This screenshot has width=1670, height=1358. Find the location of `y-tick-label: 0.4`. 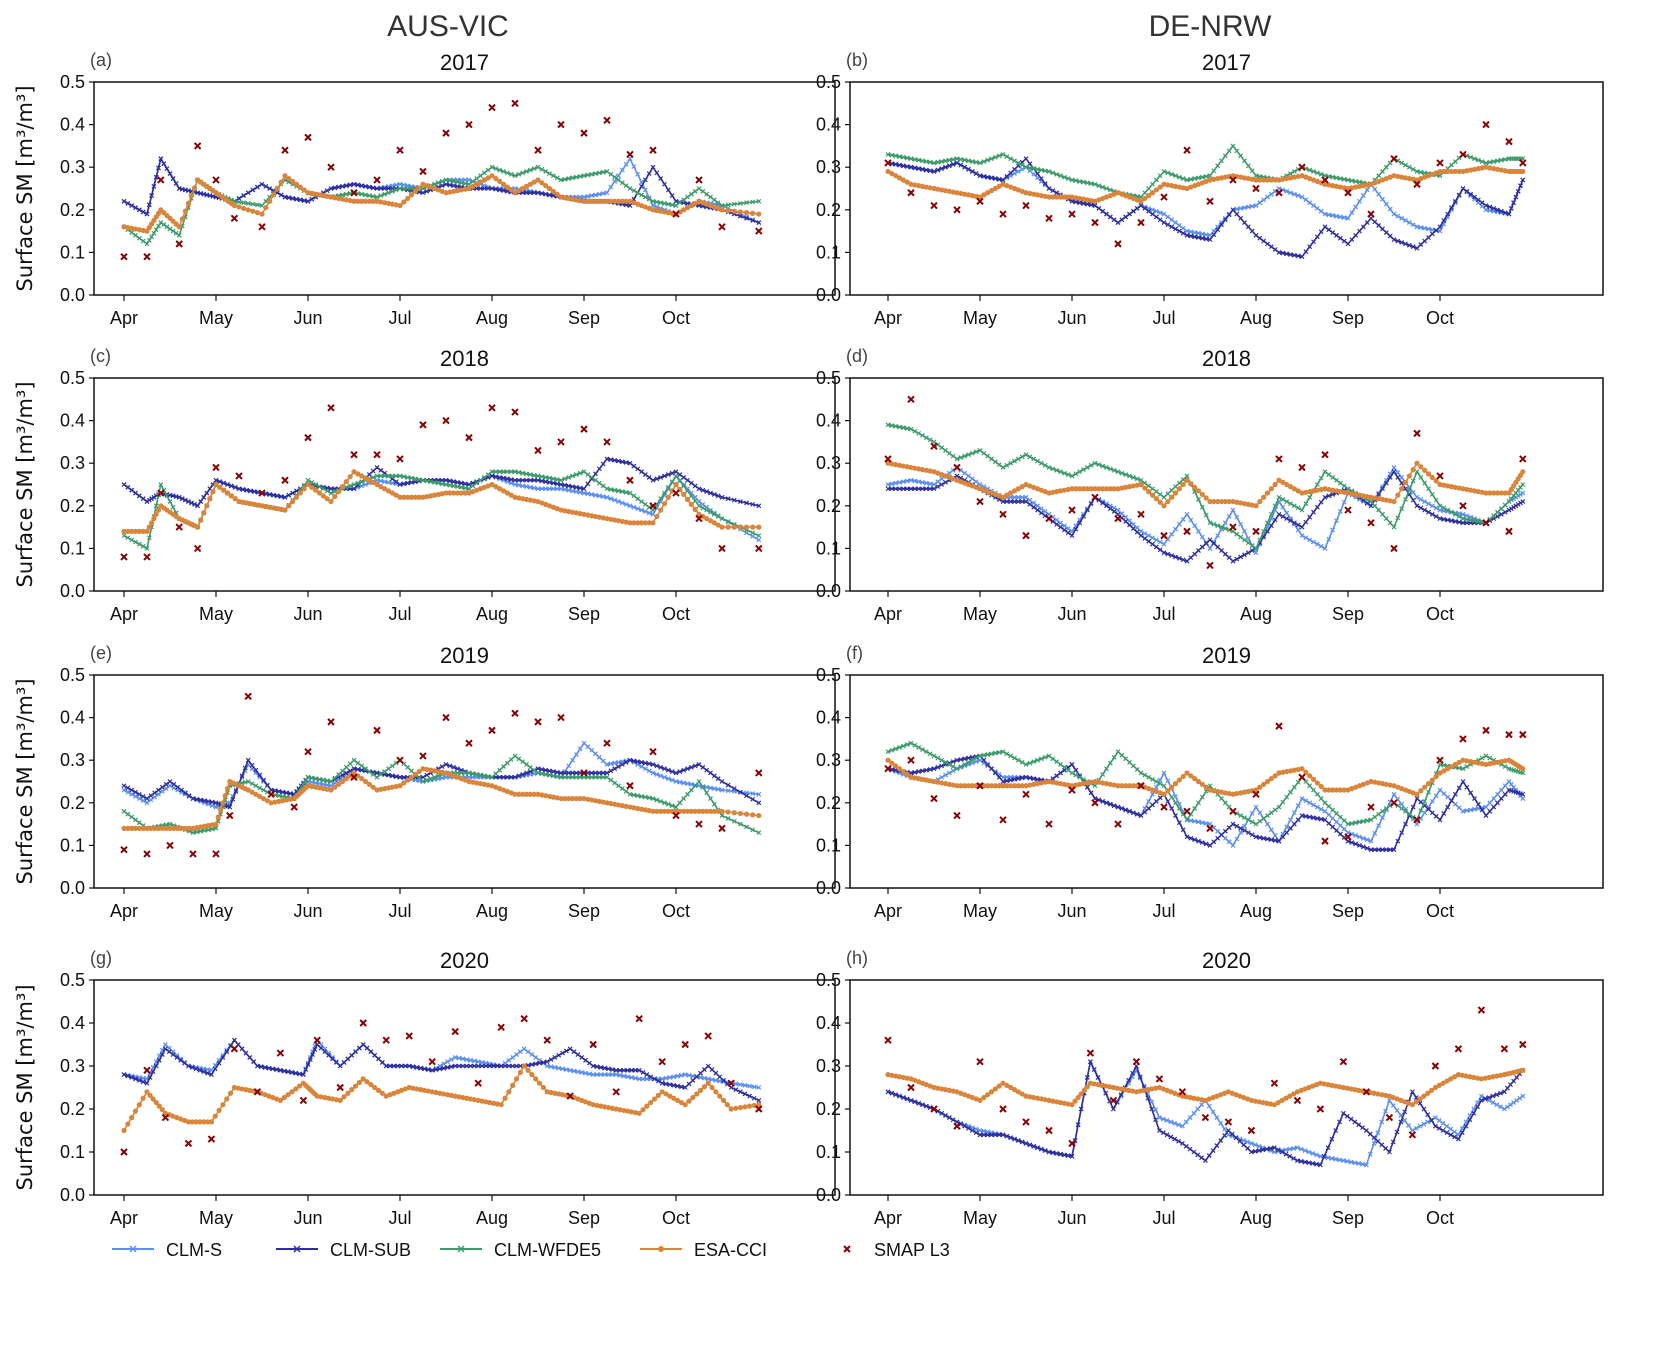

y-tick-label: 0.4 is located at coordinates (828, 421).